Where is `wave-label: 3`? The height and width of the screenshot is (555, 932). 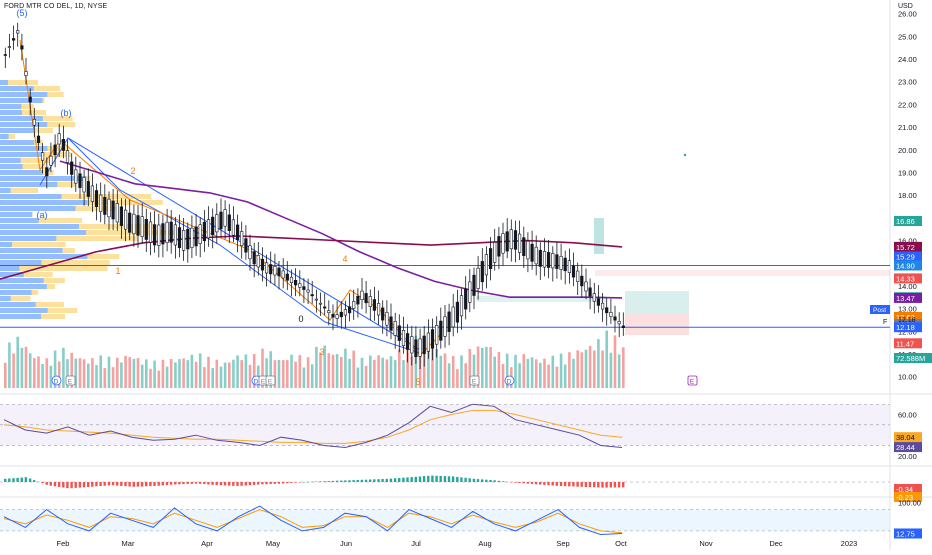 wave-label: 3 is located at coordinates (321, 352).